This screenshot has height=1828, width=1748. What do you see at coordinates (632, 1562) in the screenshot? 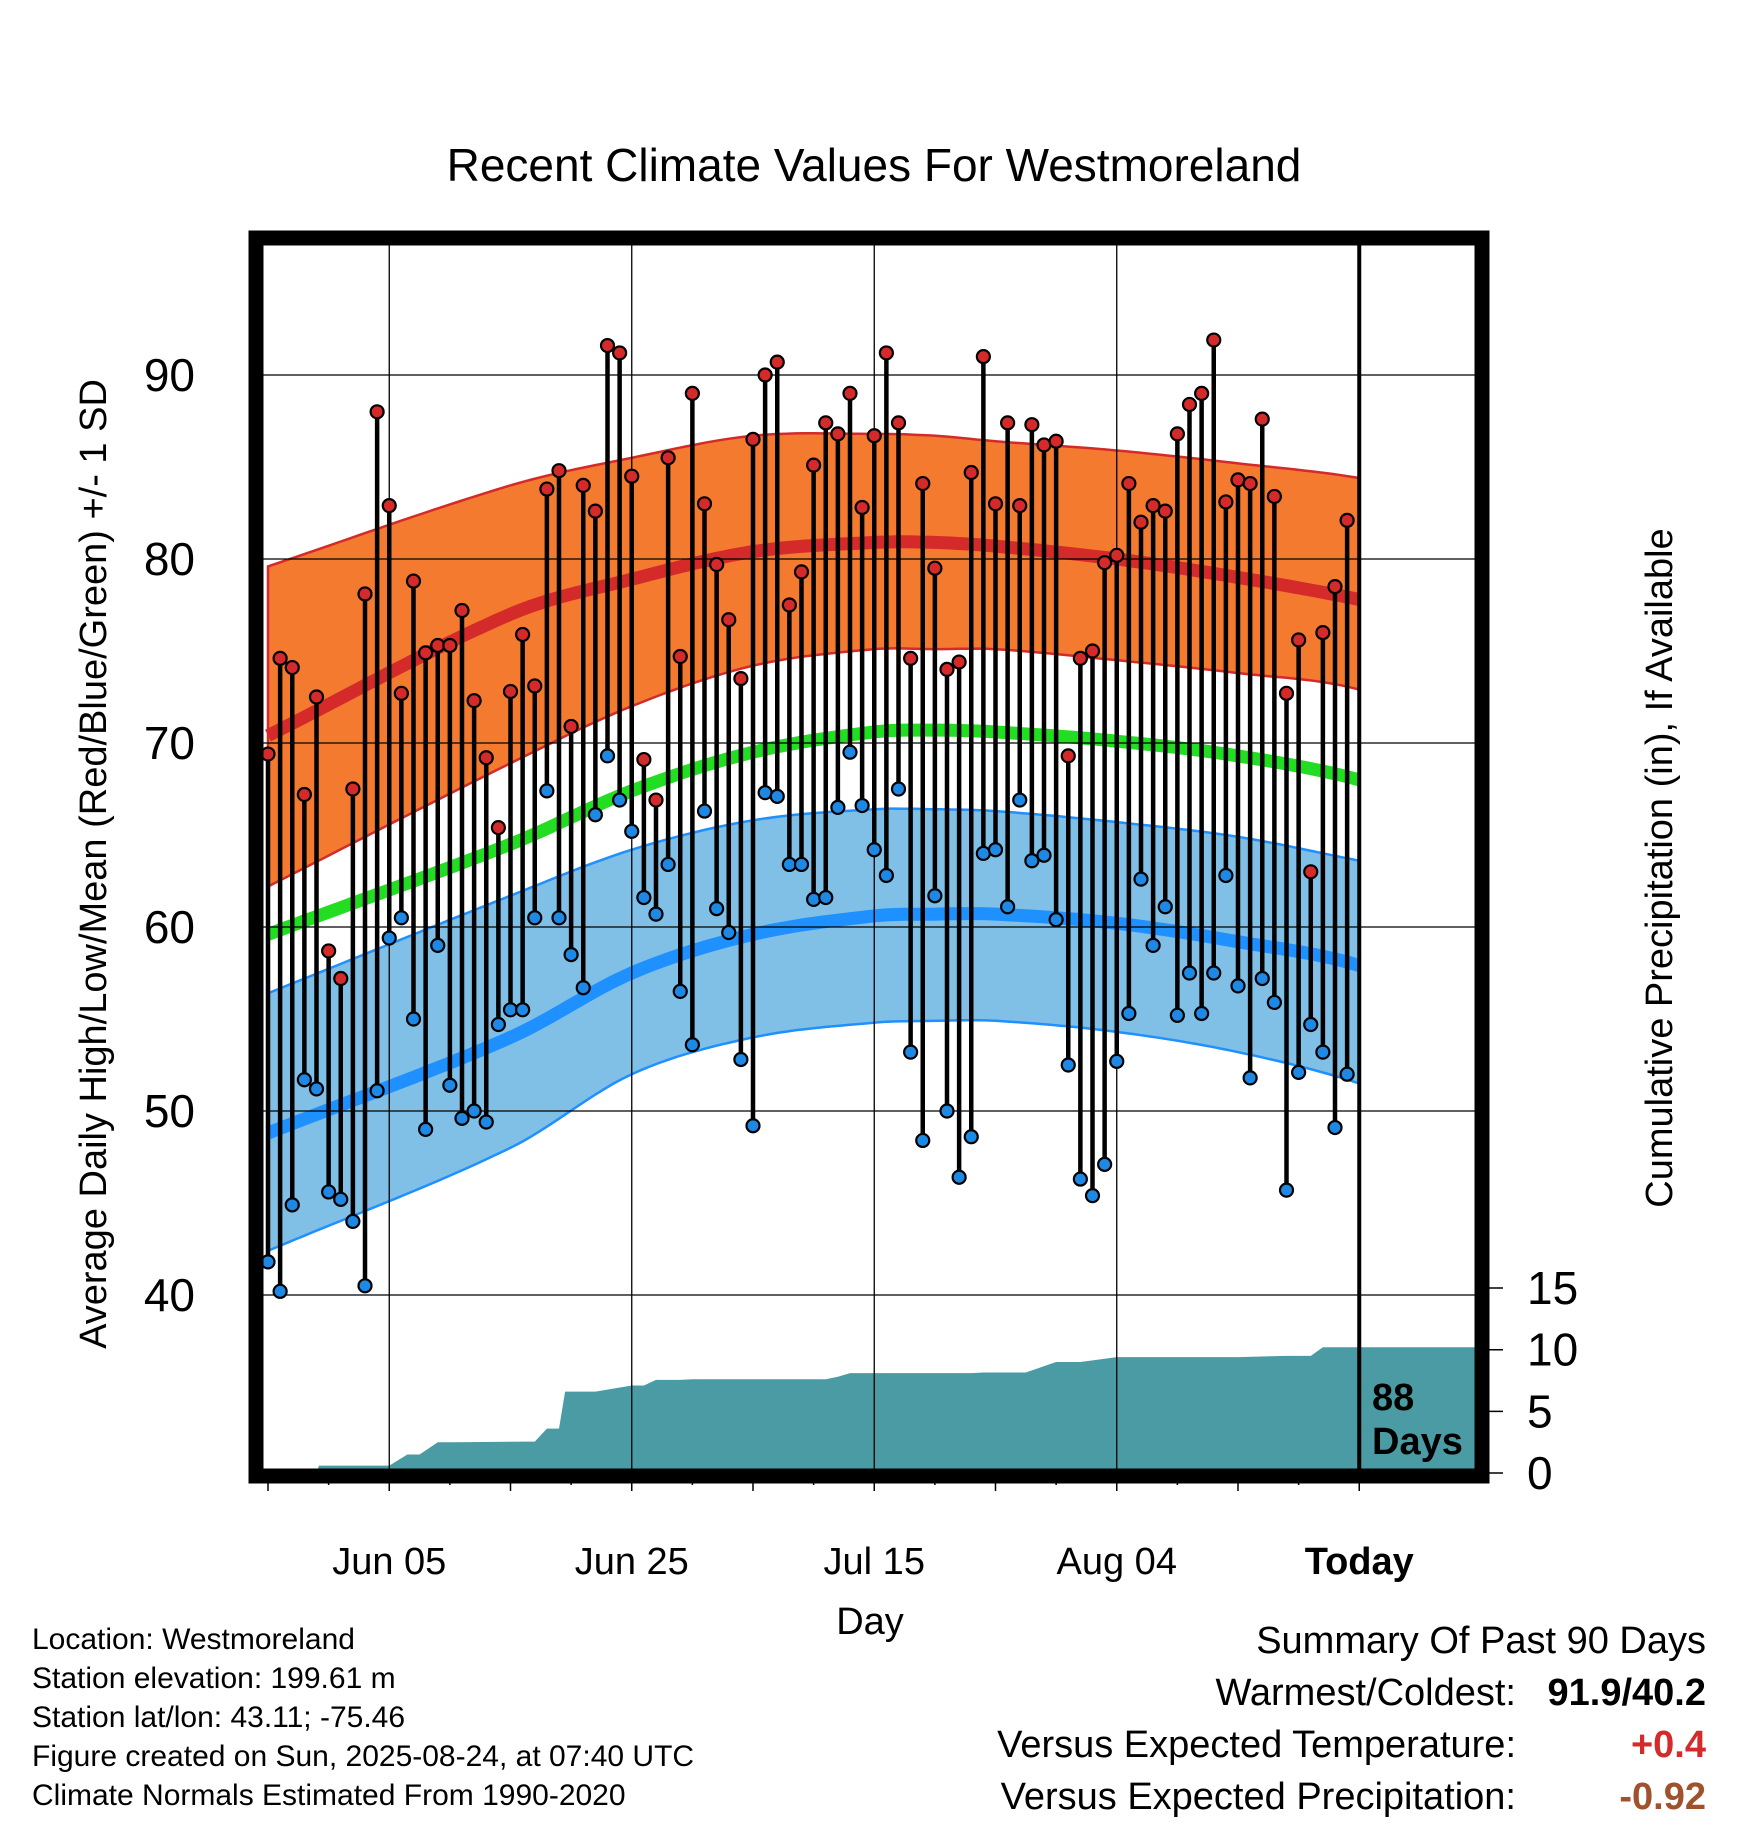
I see `x-tick-label: Jun 25` at bounding box center [632, 1562].